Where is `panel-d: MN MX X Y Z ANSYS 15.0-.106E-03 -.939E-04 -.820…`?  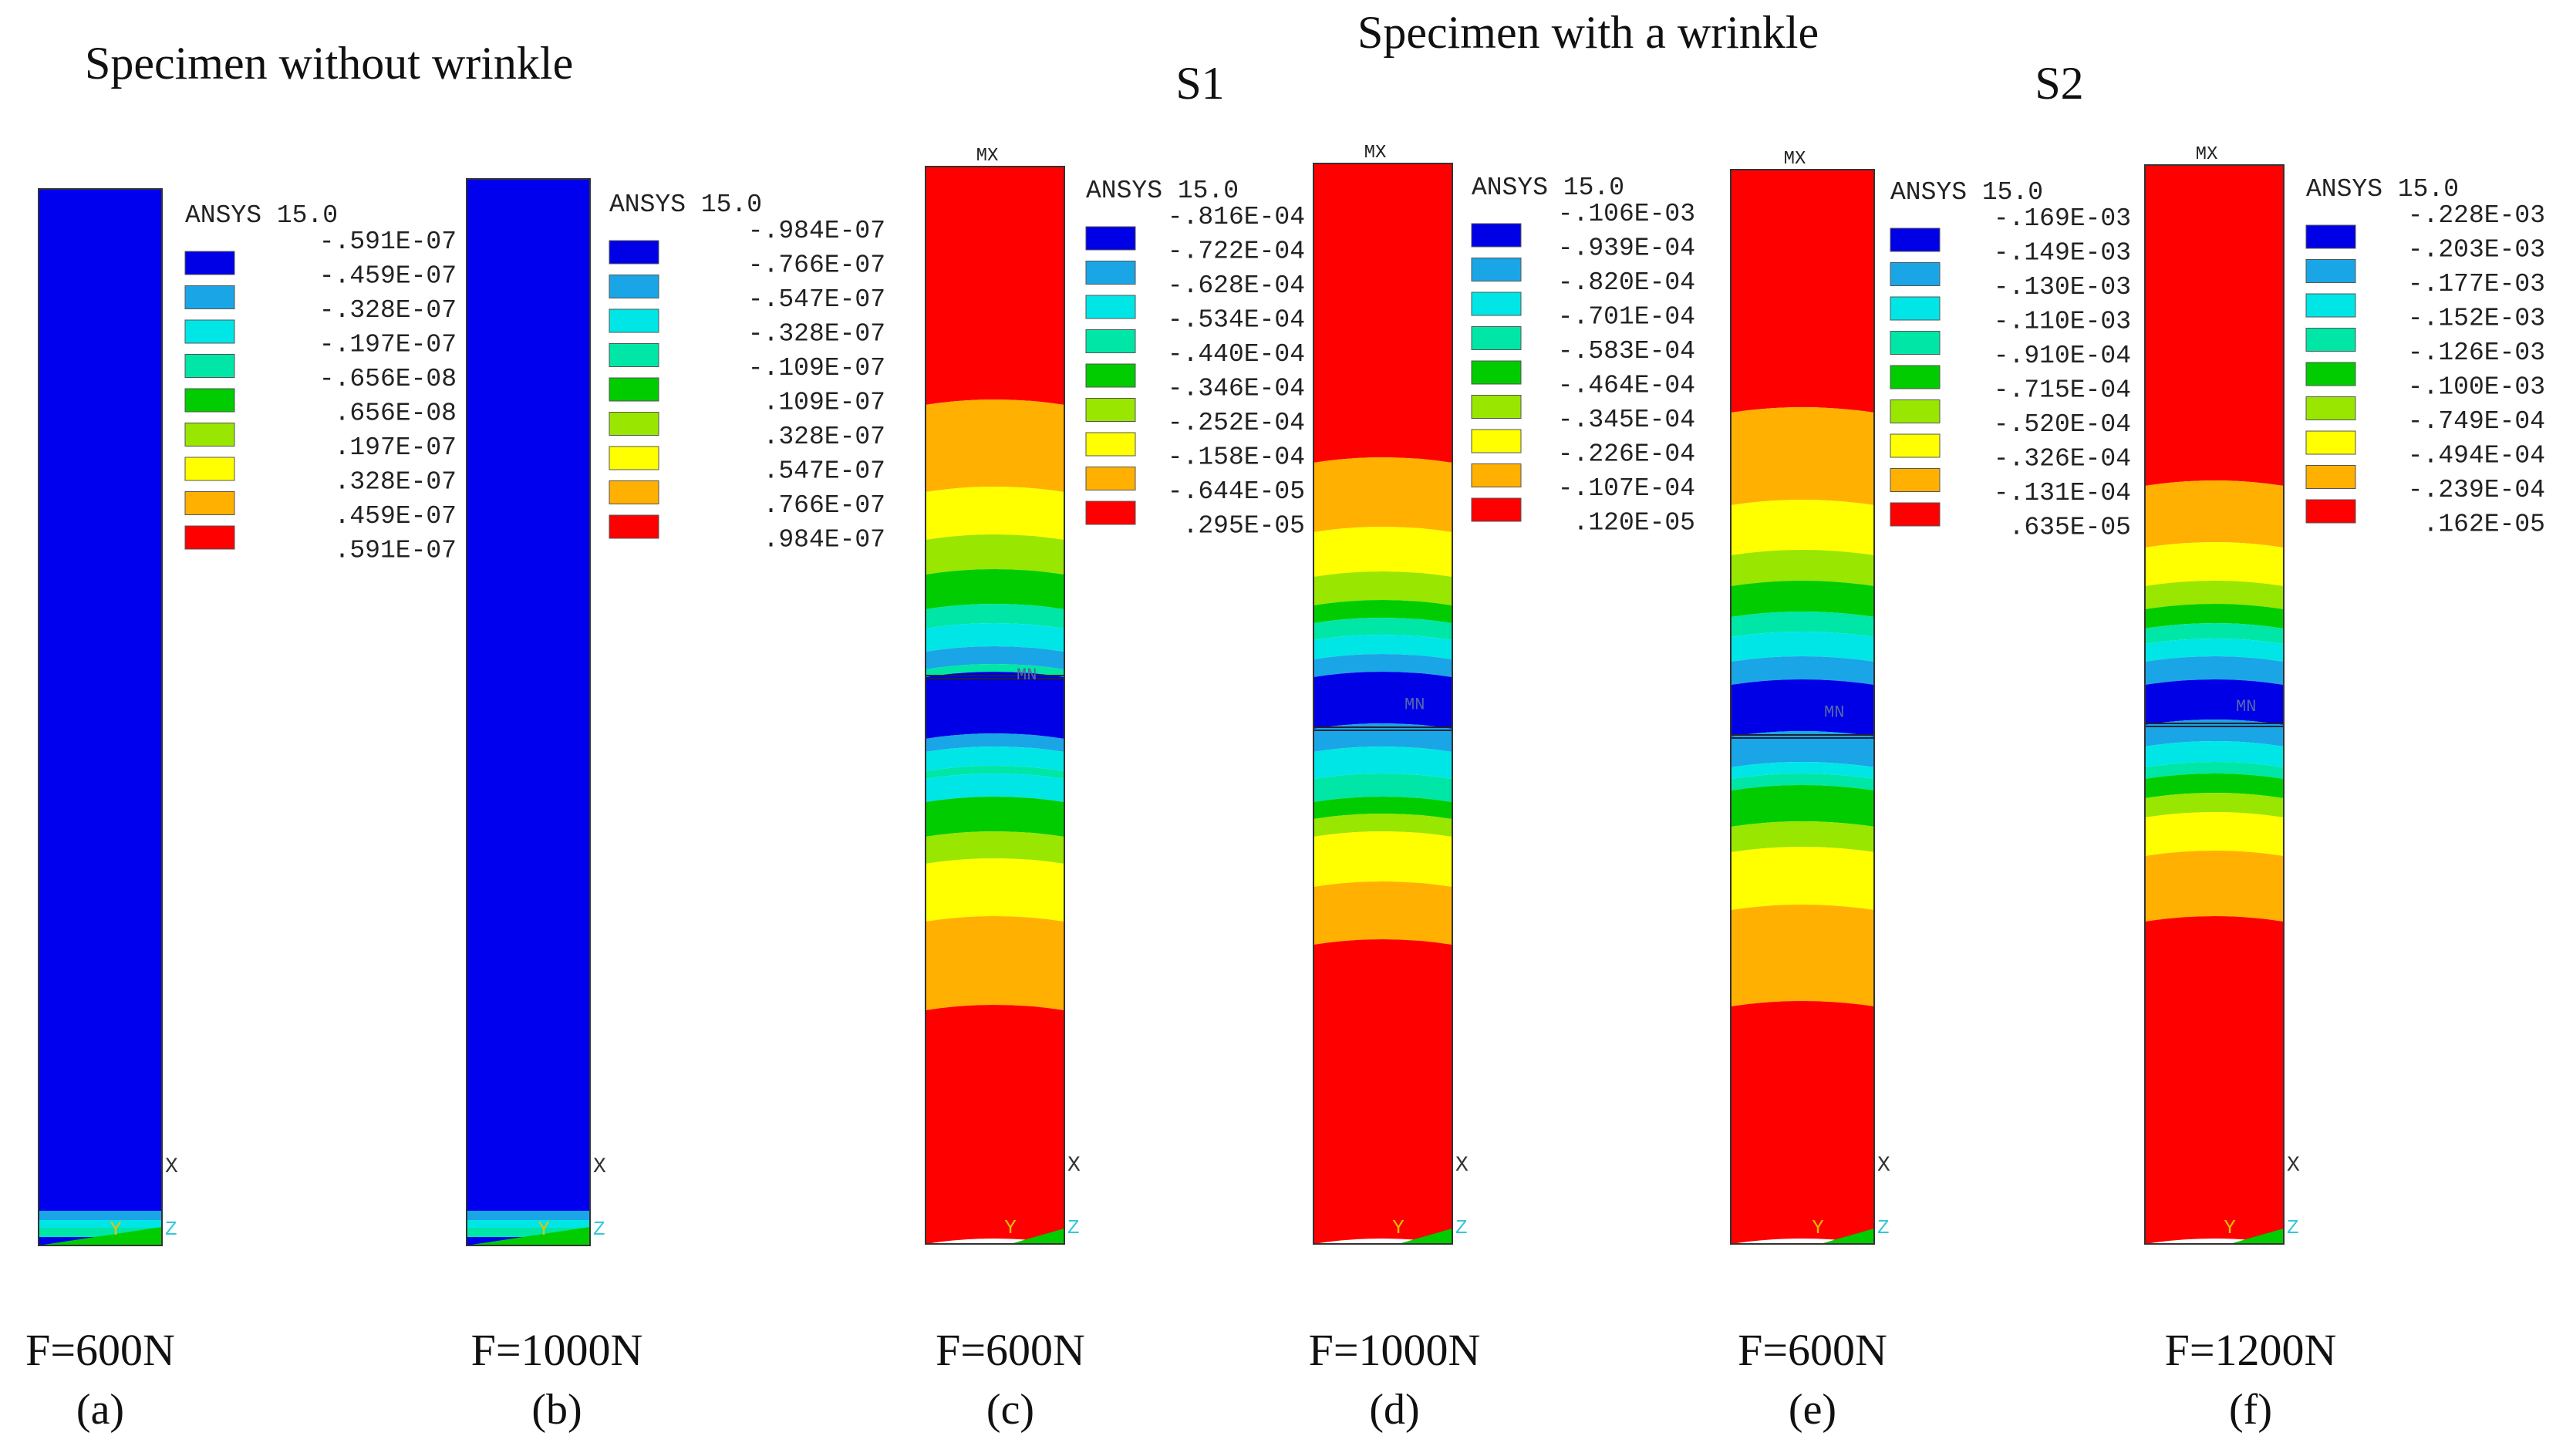 panel-d: MN MX X Y Z ANSYS 15.0-.106E-03 -.939E-04 -.820… is located at coordinates (1502, 789).